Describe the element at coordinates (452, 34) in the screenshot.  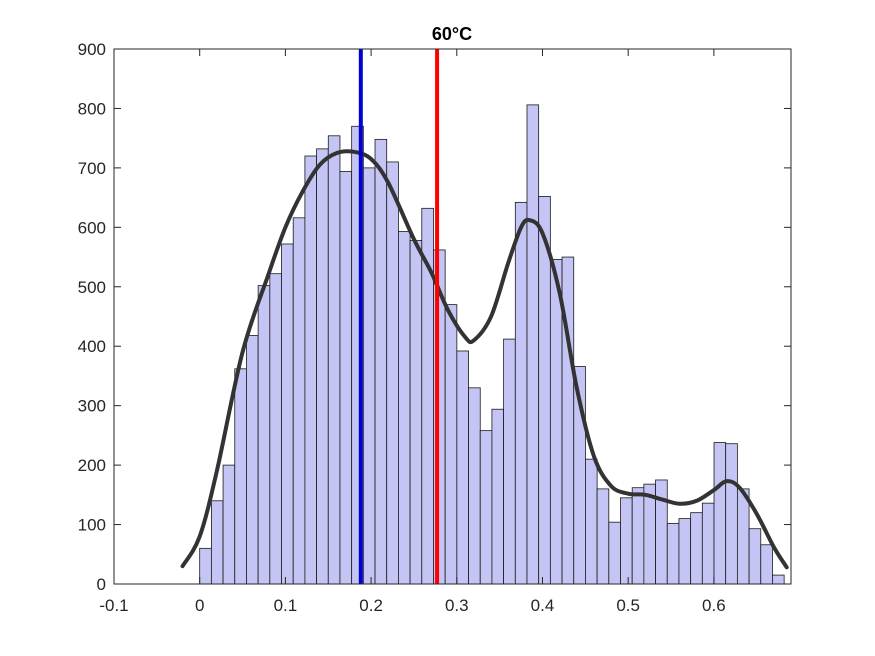
I see `chart-title: 60°C` at that location.